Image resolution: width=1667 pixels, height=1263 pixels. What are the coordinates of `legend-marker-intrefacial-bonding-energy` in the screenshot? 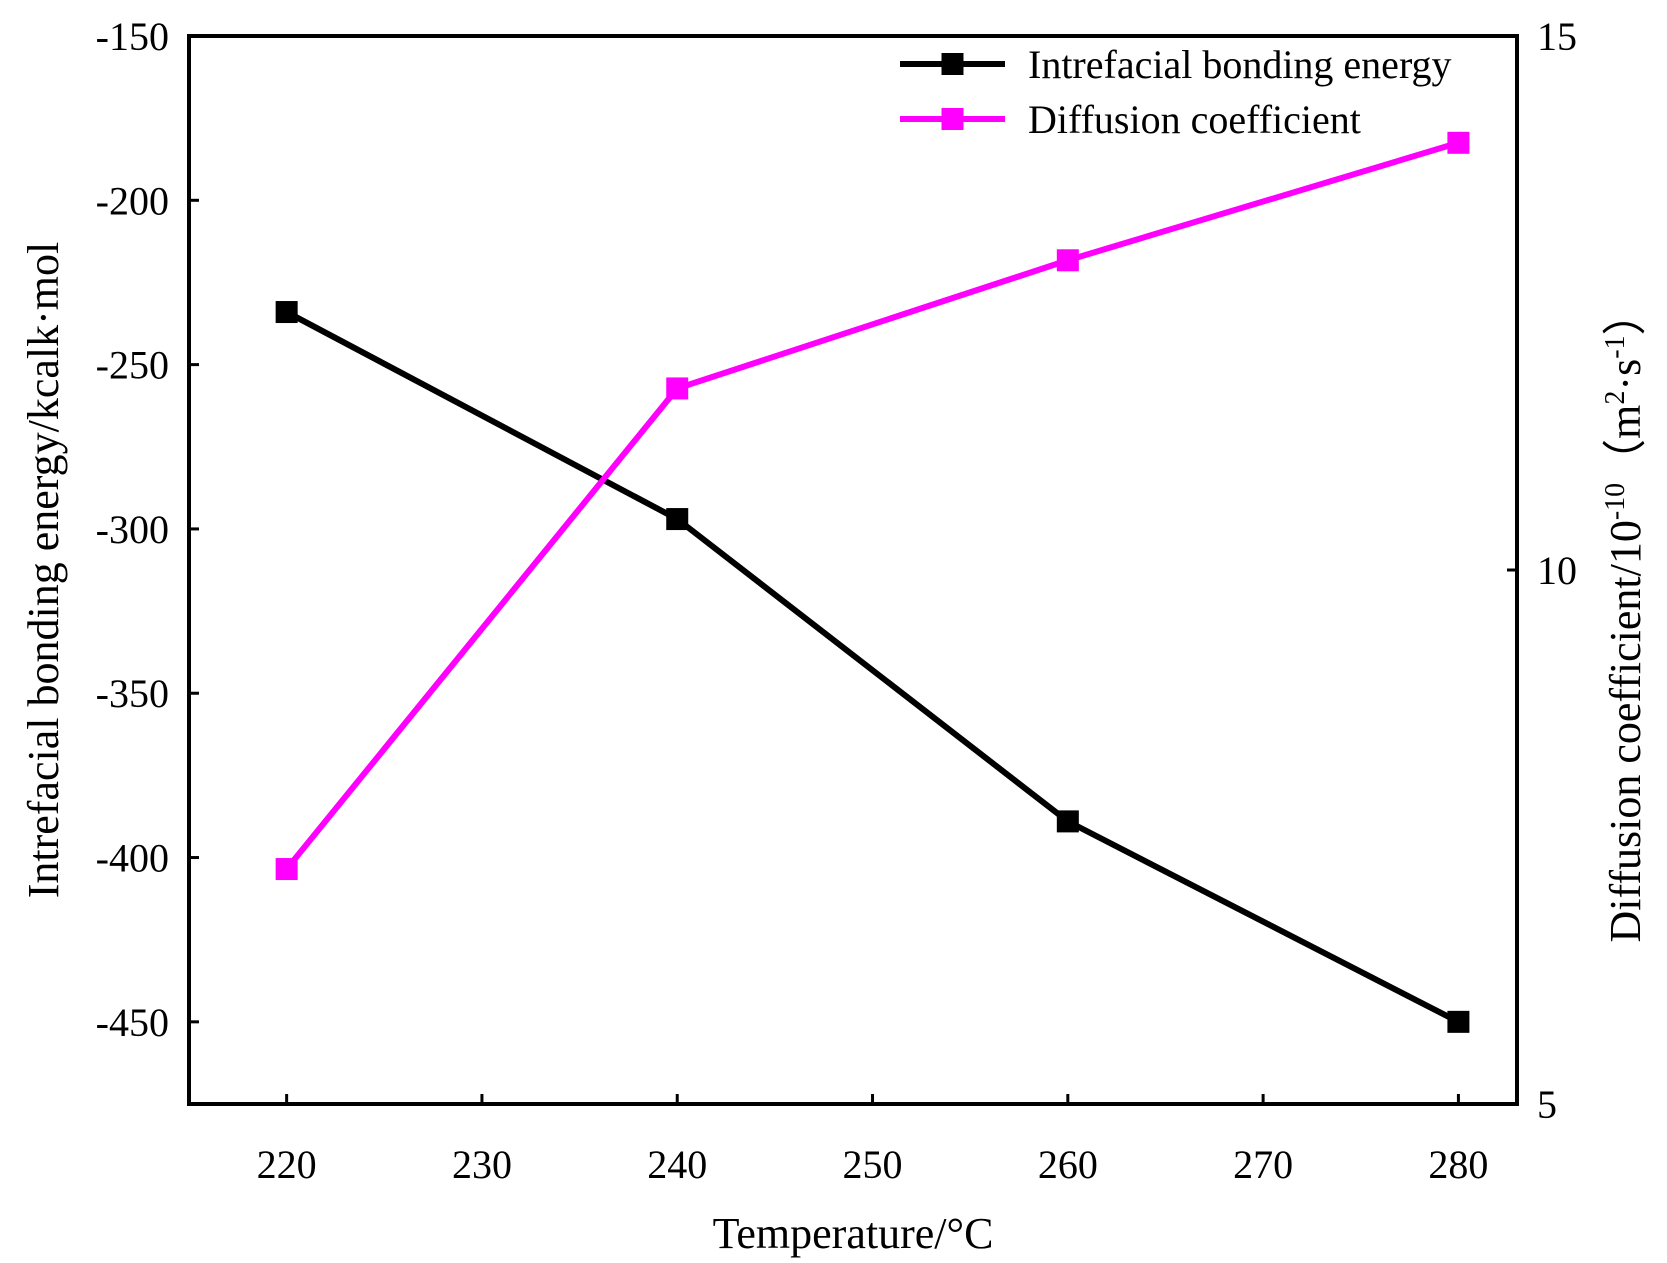 It's located at (952, 64).